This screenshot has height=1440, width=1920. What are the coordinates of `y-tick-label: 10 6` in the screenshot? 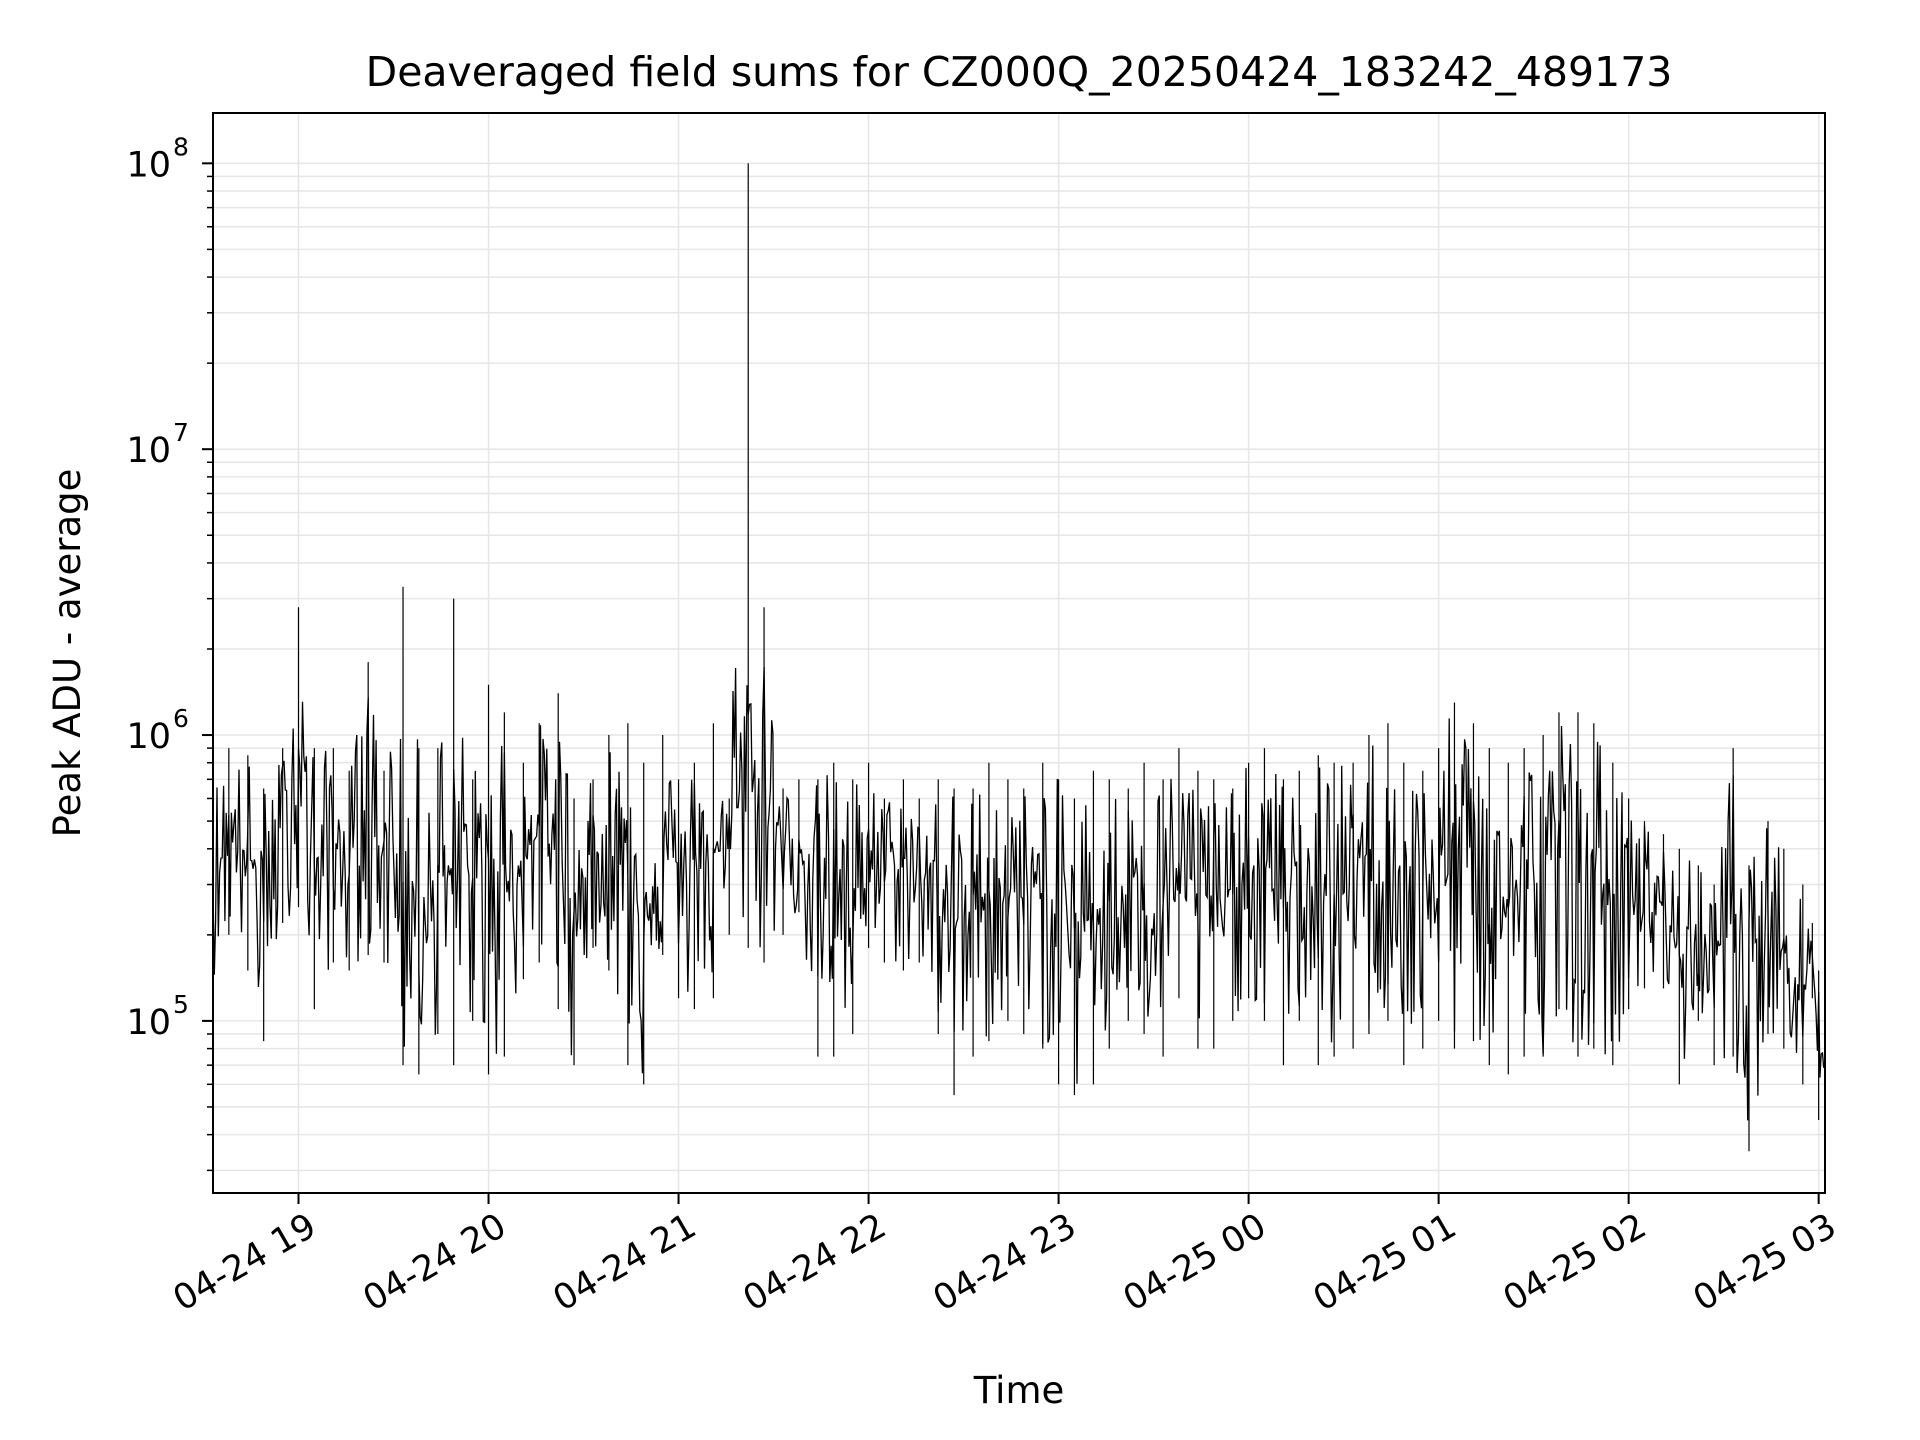 It's located at (157, 730).